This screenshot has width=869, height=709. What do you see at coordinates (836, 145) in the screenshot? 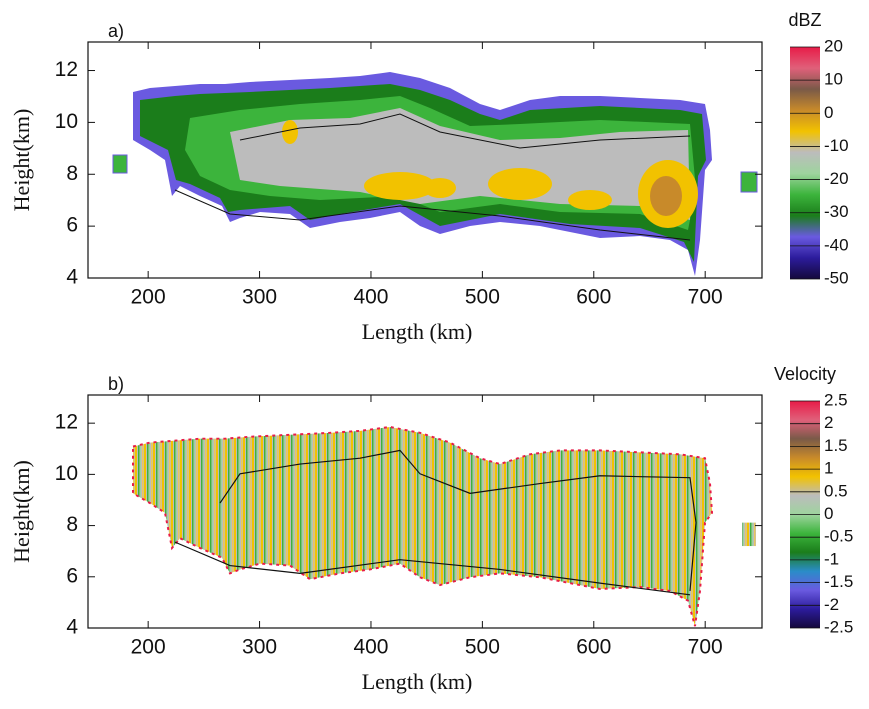
I see `colorbar-tick-label: -10` at bounding box center [836, 145].